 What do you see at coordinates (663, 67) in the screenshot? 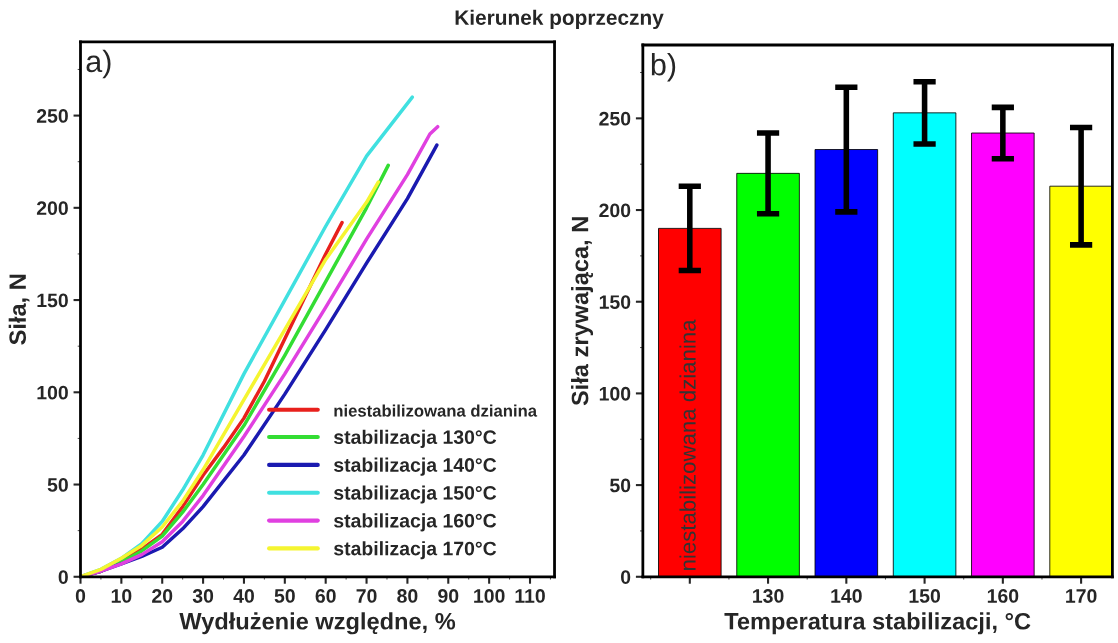
I see `annotation: b)` at bounding box center [663, 67].